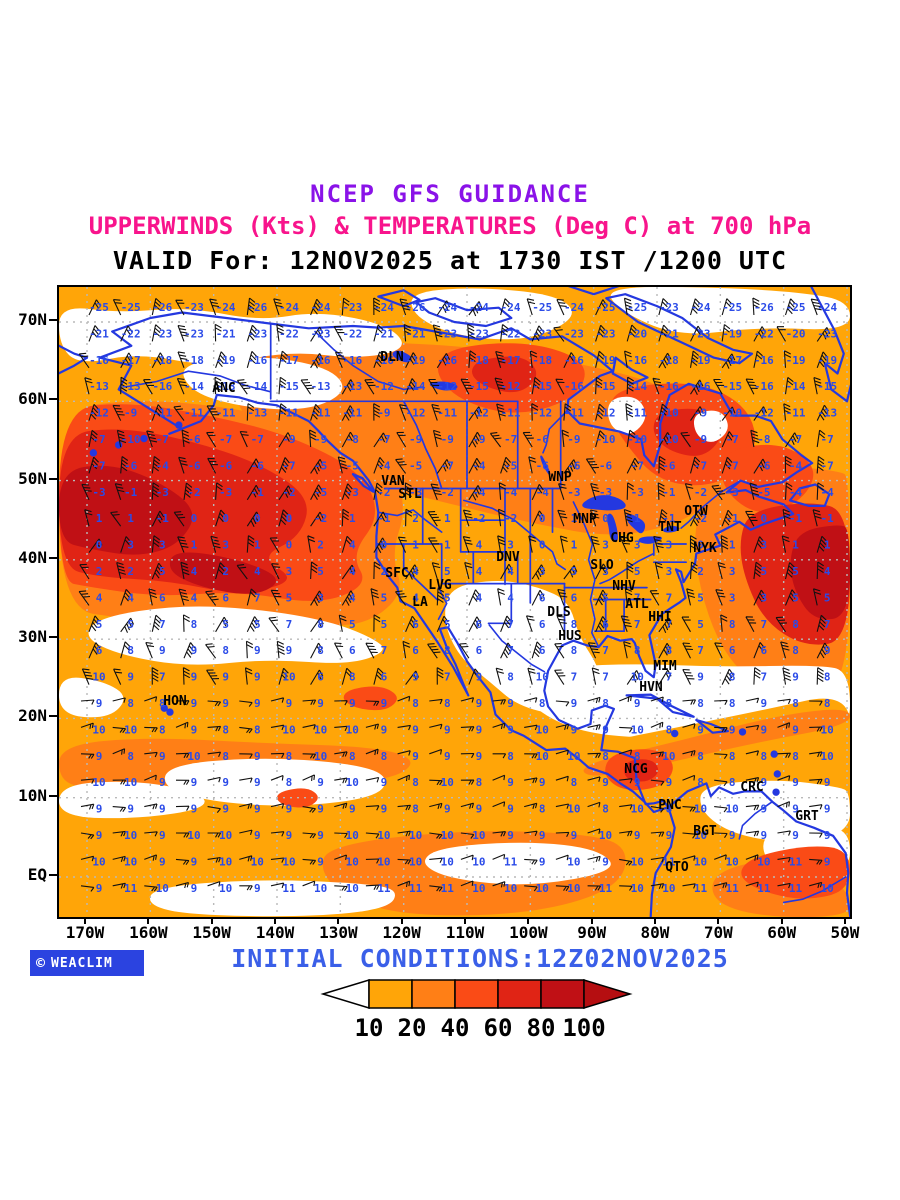 The width and height of the screenshot is (900, 1200). Describe the element at coordinates (384, 571) in the screenshot. I see `svg-text: 2` at that location.